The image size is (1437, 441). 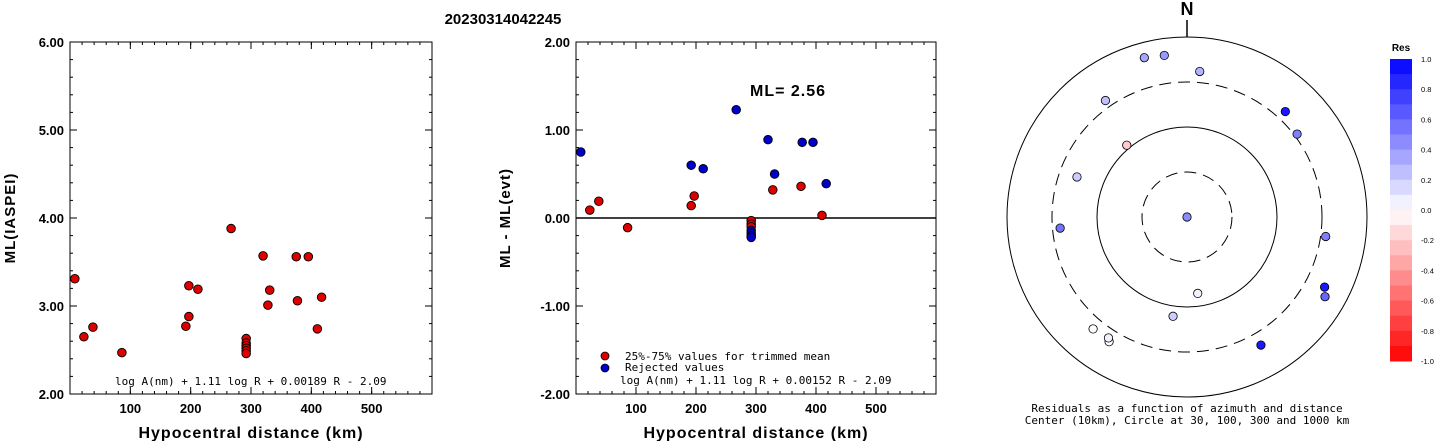 What do you see at coordinates (557, 218) in the screenshot?
I see `y-tick-label: 0.00` at bounding box center [557, 218].